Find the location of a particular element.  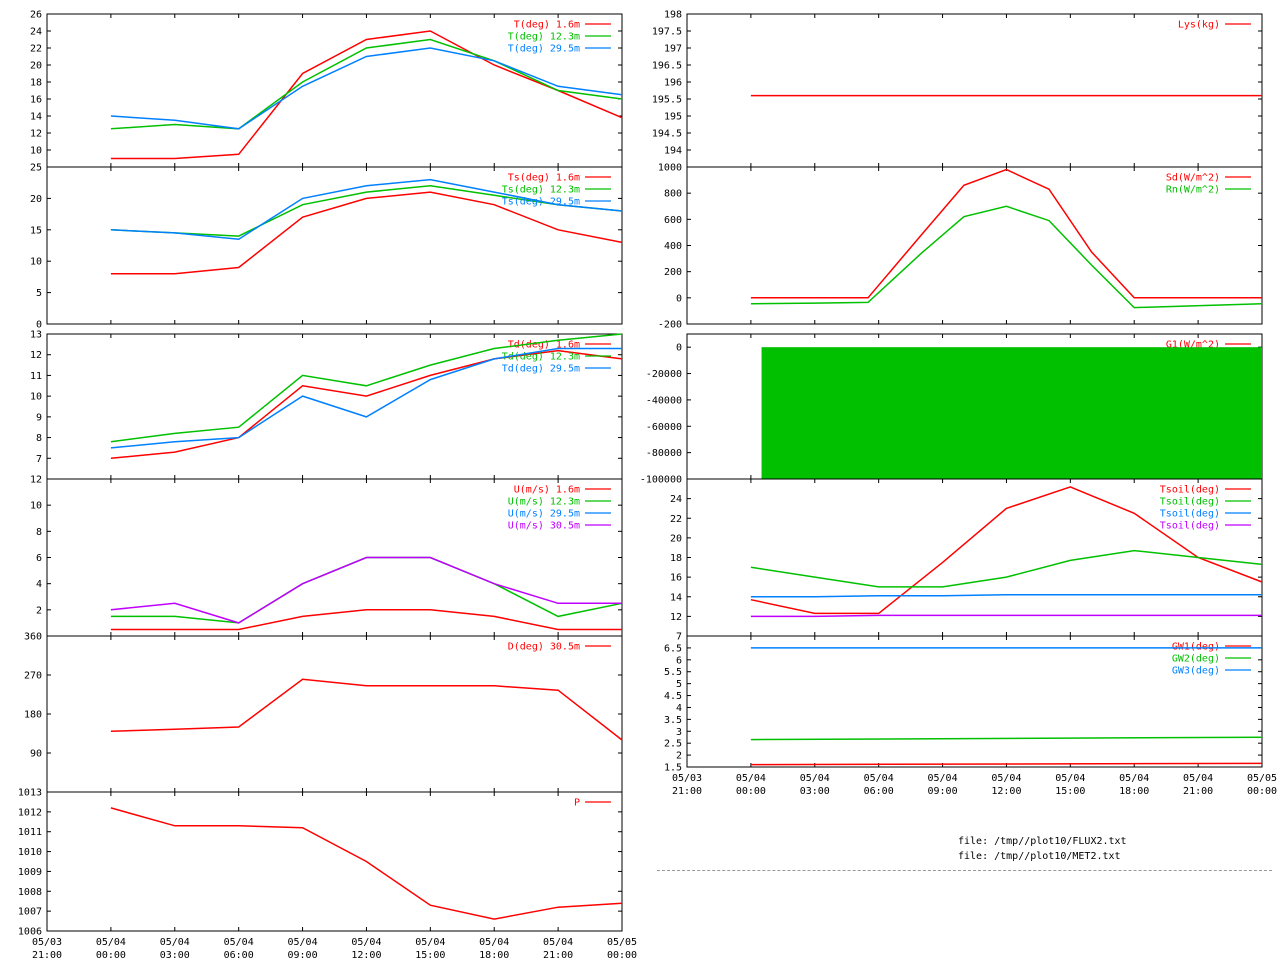

groundwater-frame is located at coordinates (974, 701).